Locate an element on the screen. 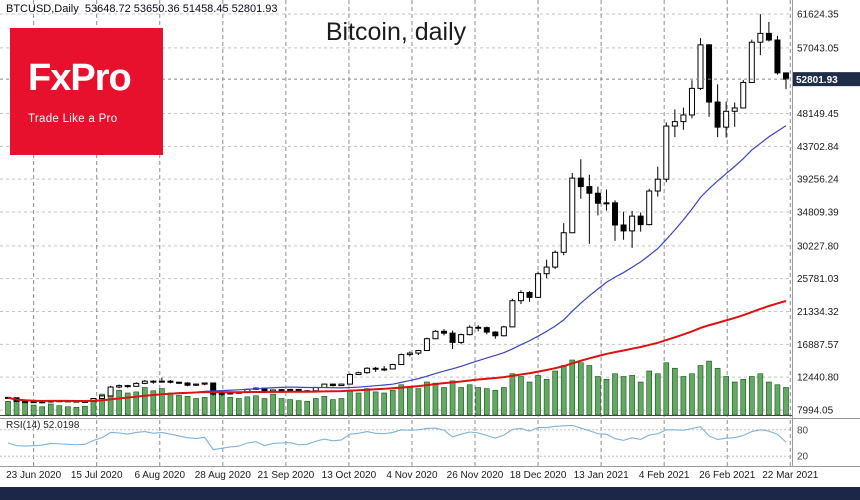 The width and height of the screenshot is (860, 500). rsi-pane: 80 20 is located at coordinates (404, 443).